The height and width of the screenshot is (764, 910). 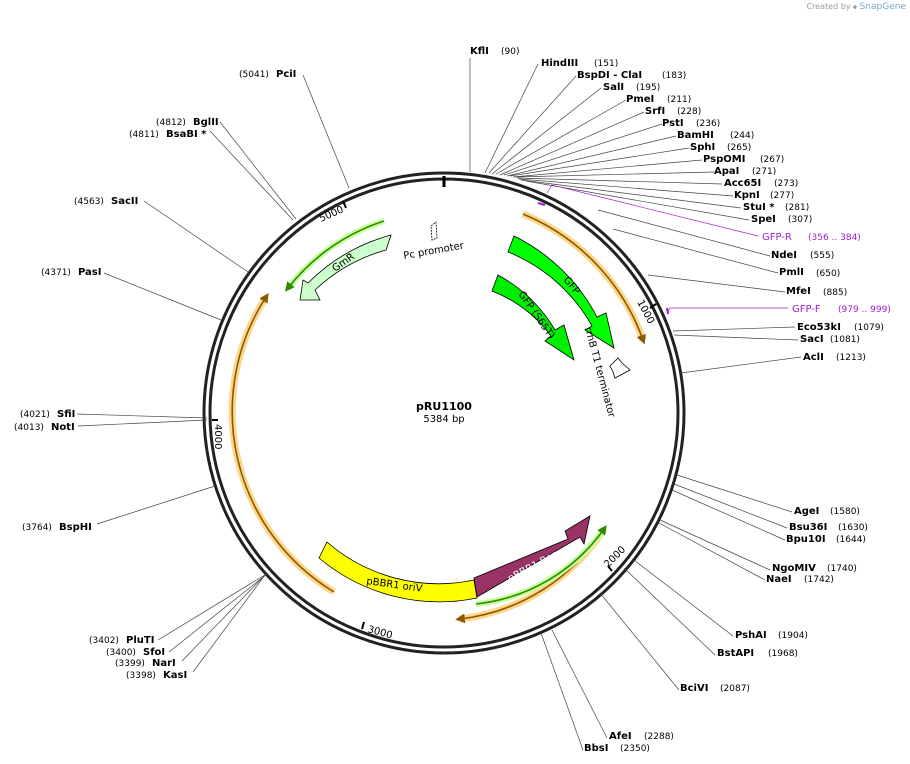 What do you see at coordinates (617, 748) in the screenshot?
I see `site-bbsi: BbsI (2350)` at bounding box center [617, 748].